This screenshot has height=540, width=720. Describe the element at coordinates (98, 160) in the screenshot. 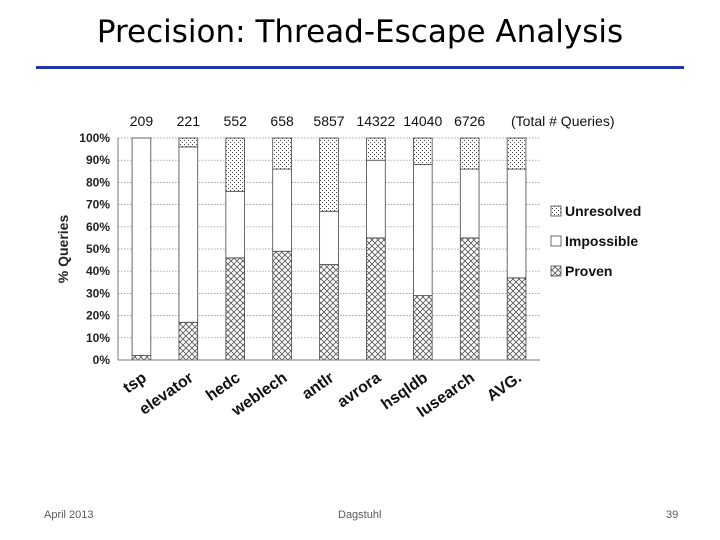

I see `y-tick-label: 90%` at that location.